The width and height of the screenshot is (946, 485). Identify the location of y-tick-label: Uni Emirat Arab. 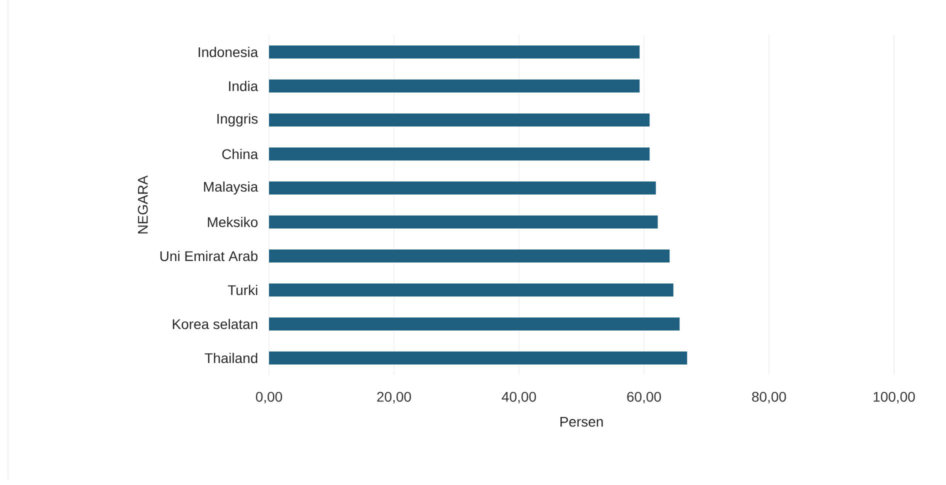
(209, 256).